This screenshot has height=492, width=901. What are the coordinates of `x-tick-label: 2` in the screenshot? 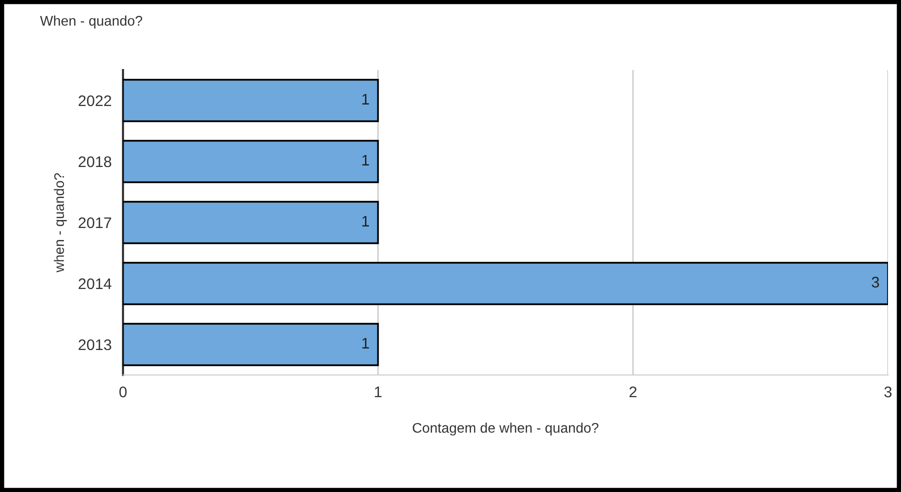 It's located at (633, 392).